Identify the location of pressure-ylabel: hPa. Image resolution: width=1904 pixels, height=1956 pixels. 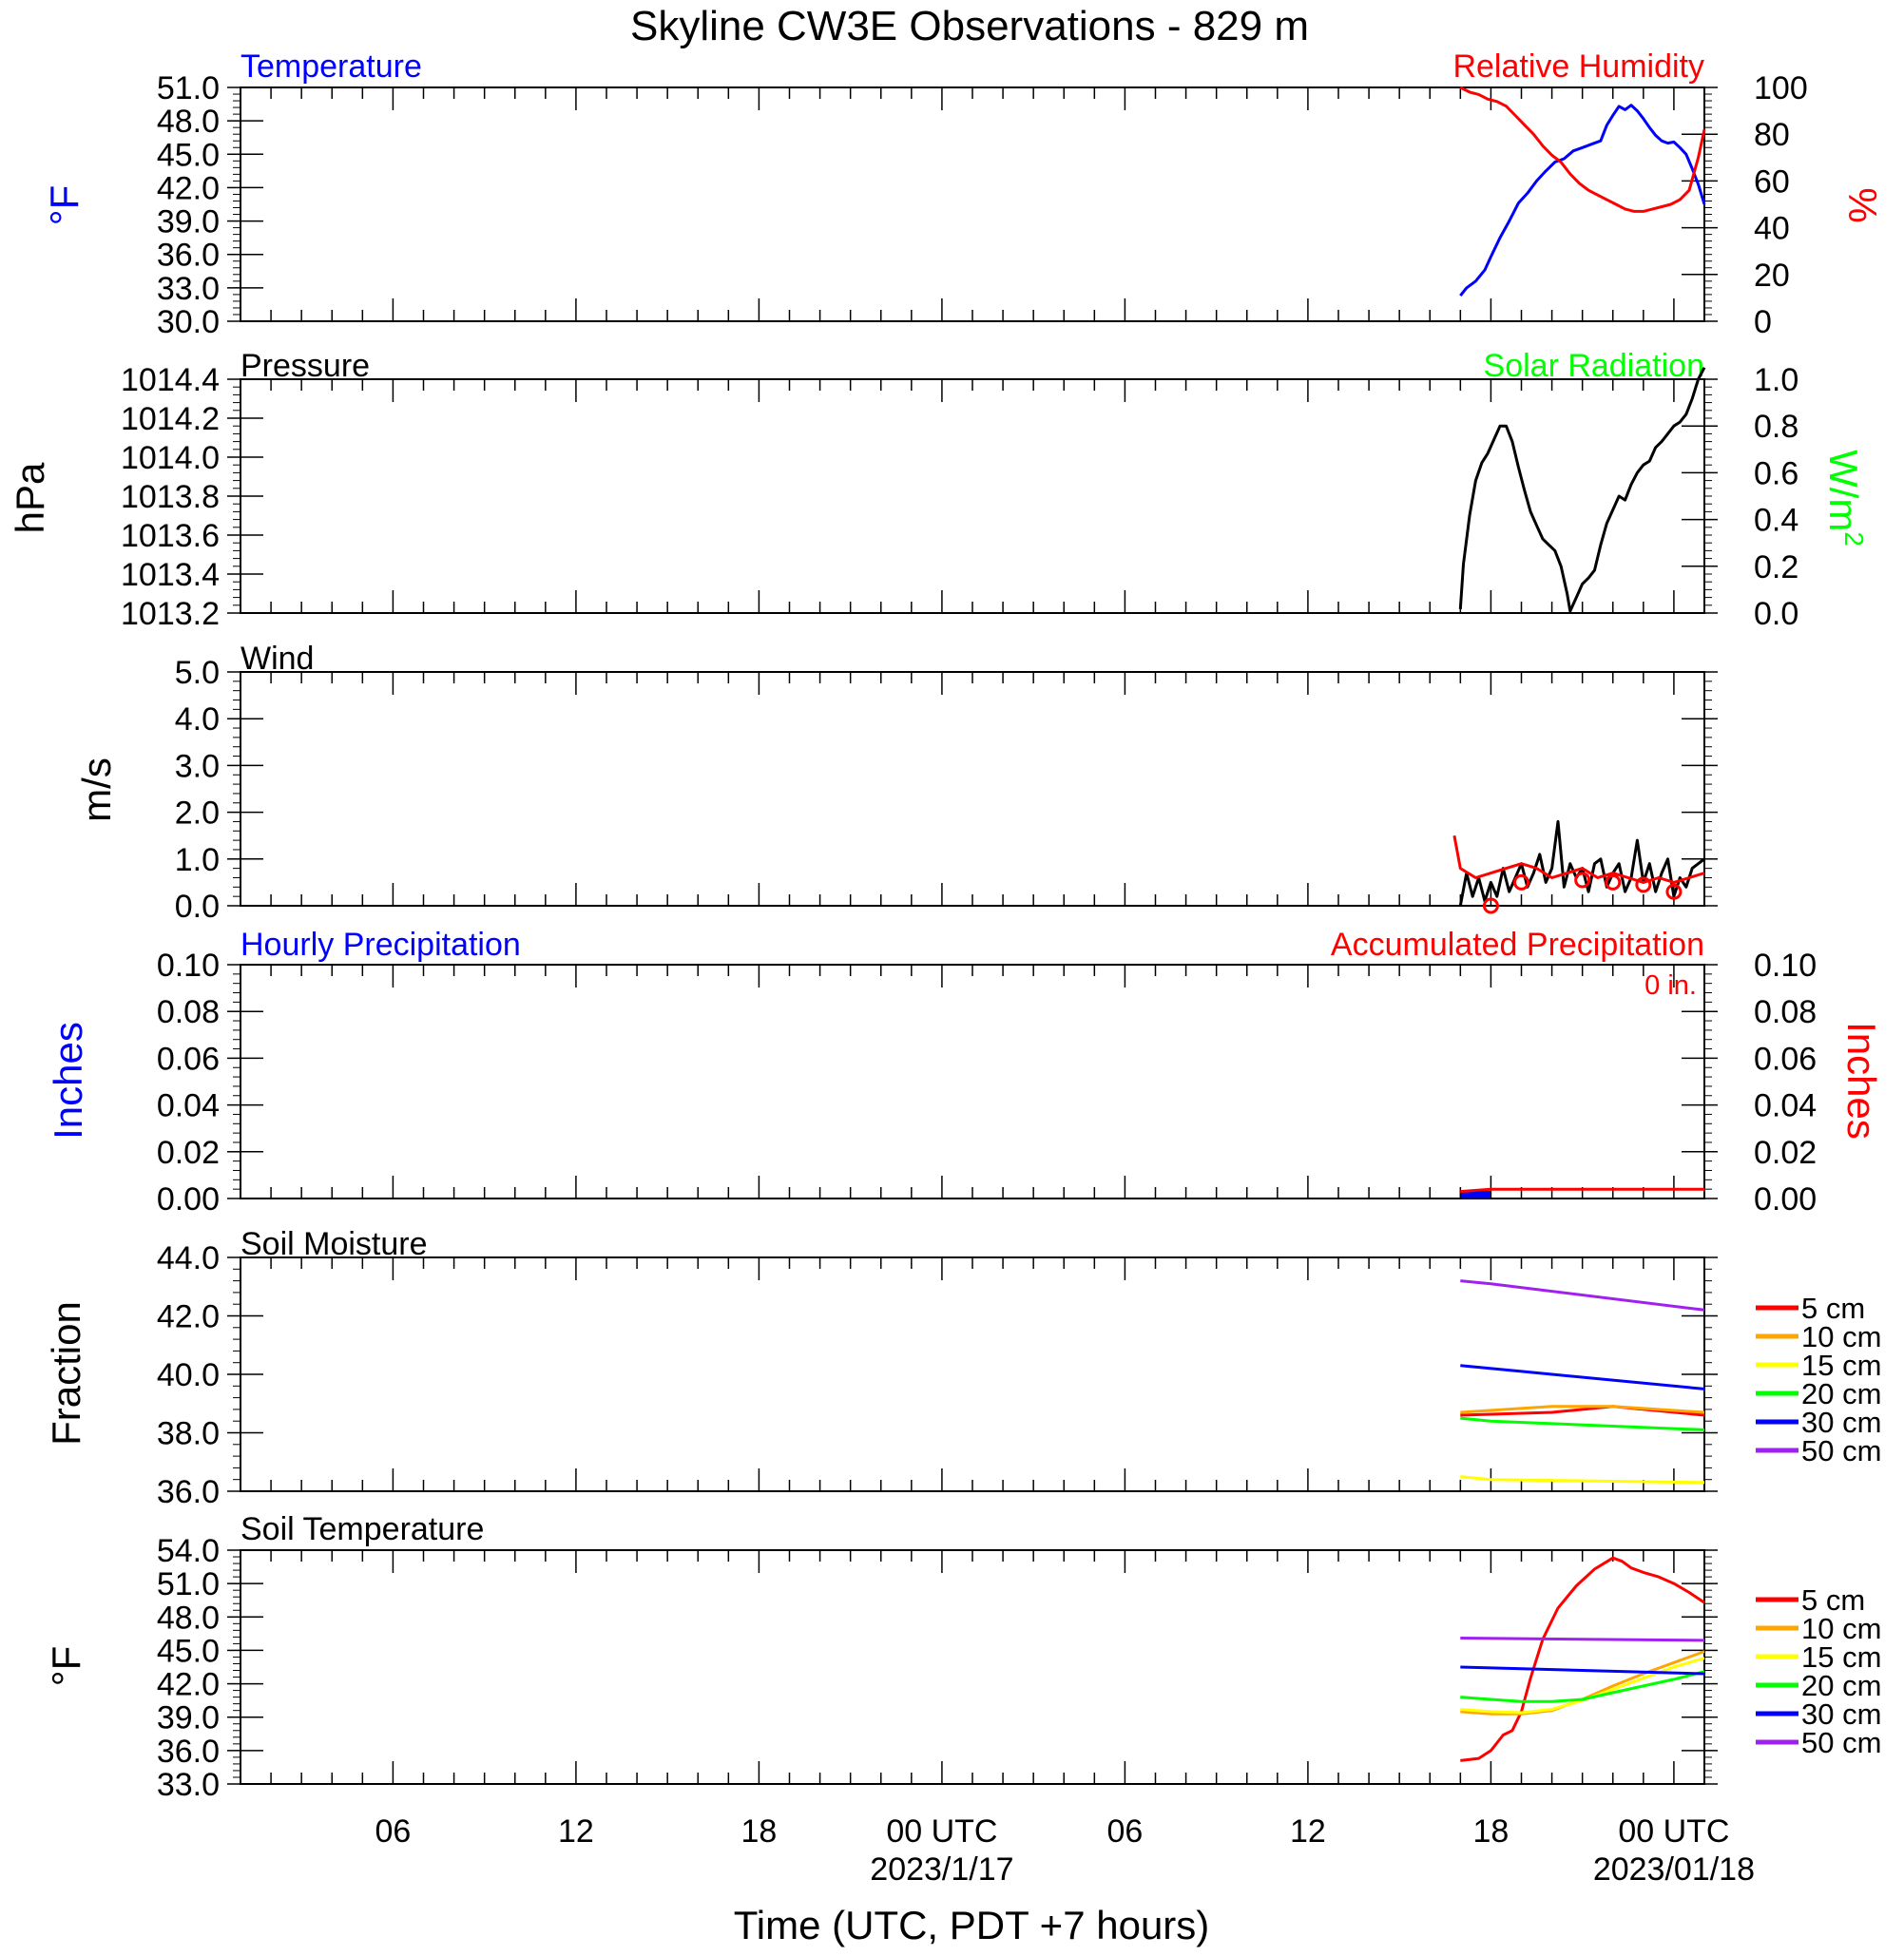
(30, 497).